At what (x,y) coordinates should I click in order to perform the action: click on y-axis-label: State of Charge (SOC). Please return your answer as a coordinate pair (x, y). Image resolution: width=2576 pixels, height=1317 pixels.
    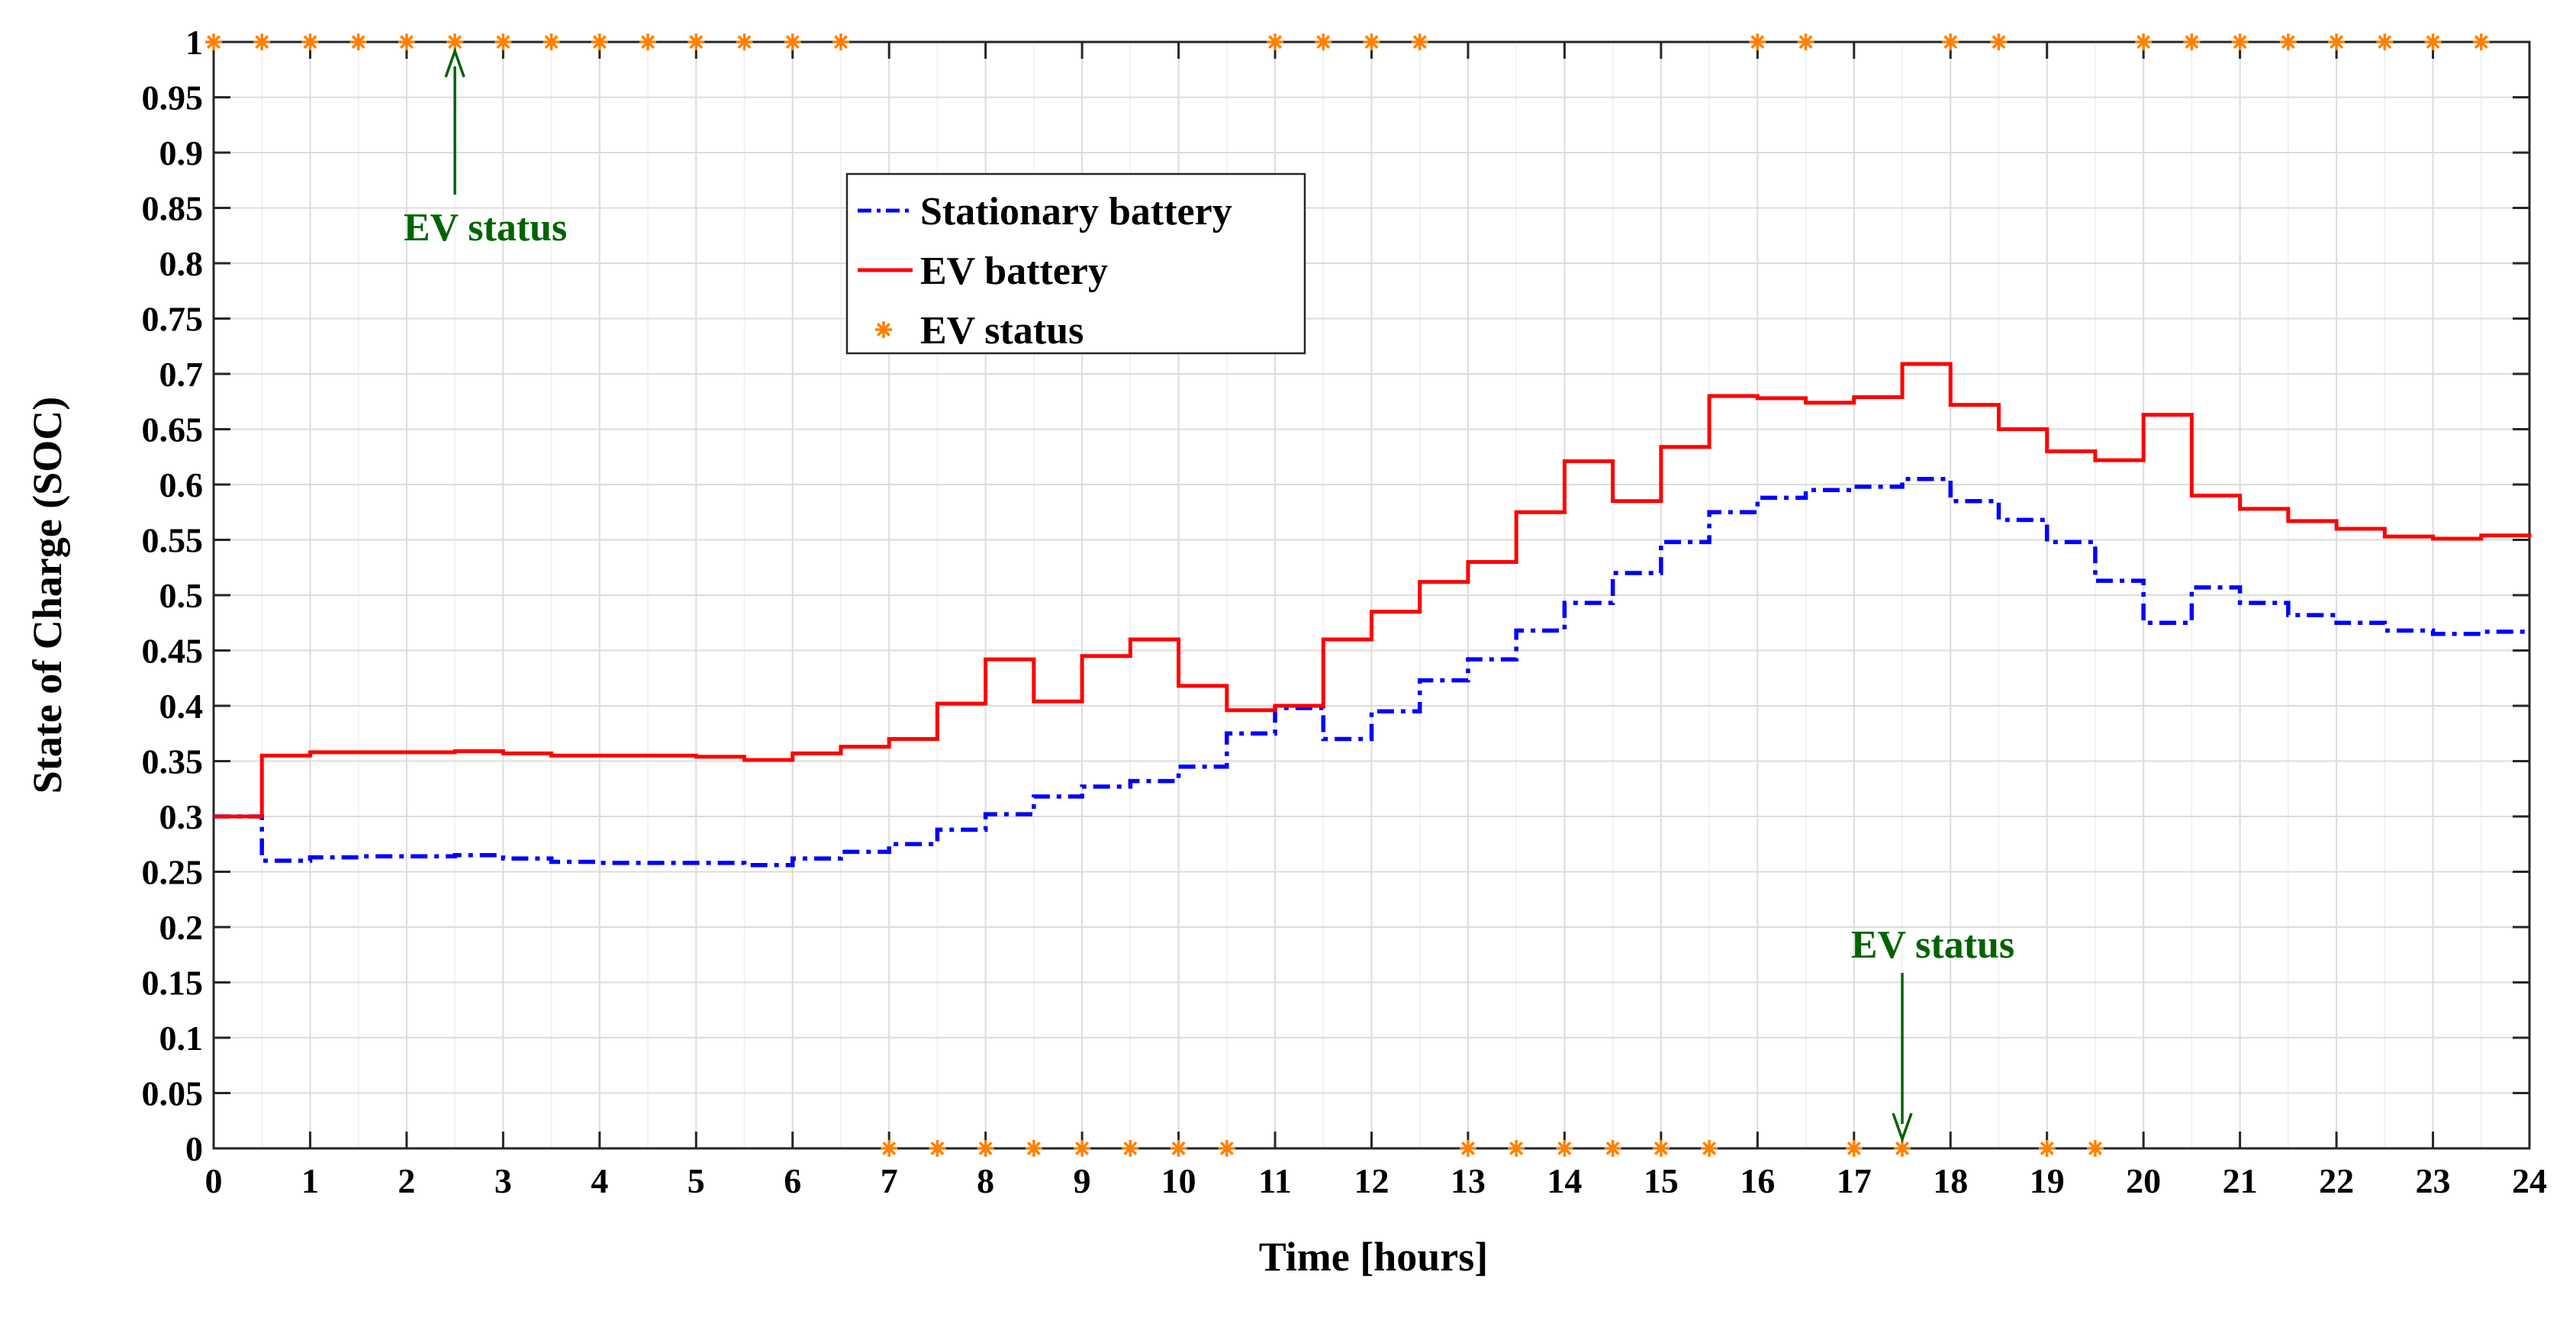
    Looking at the image, I should click on (47, 595).